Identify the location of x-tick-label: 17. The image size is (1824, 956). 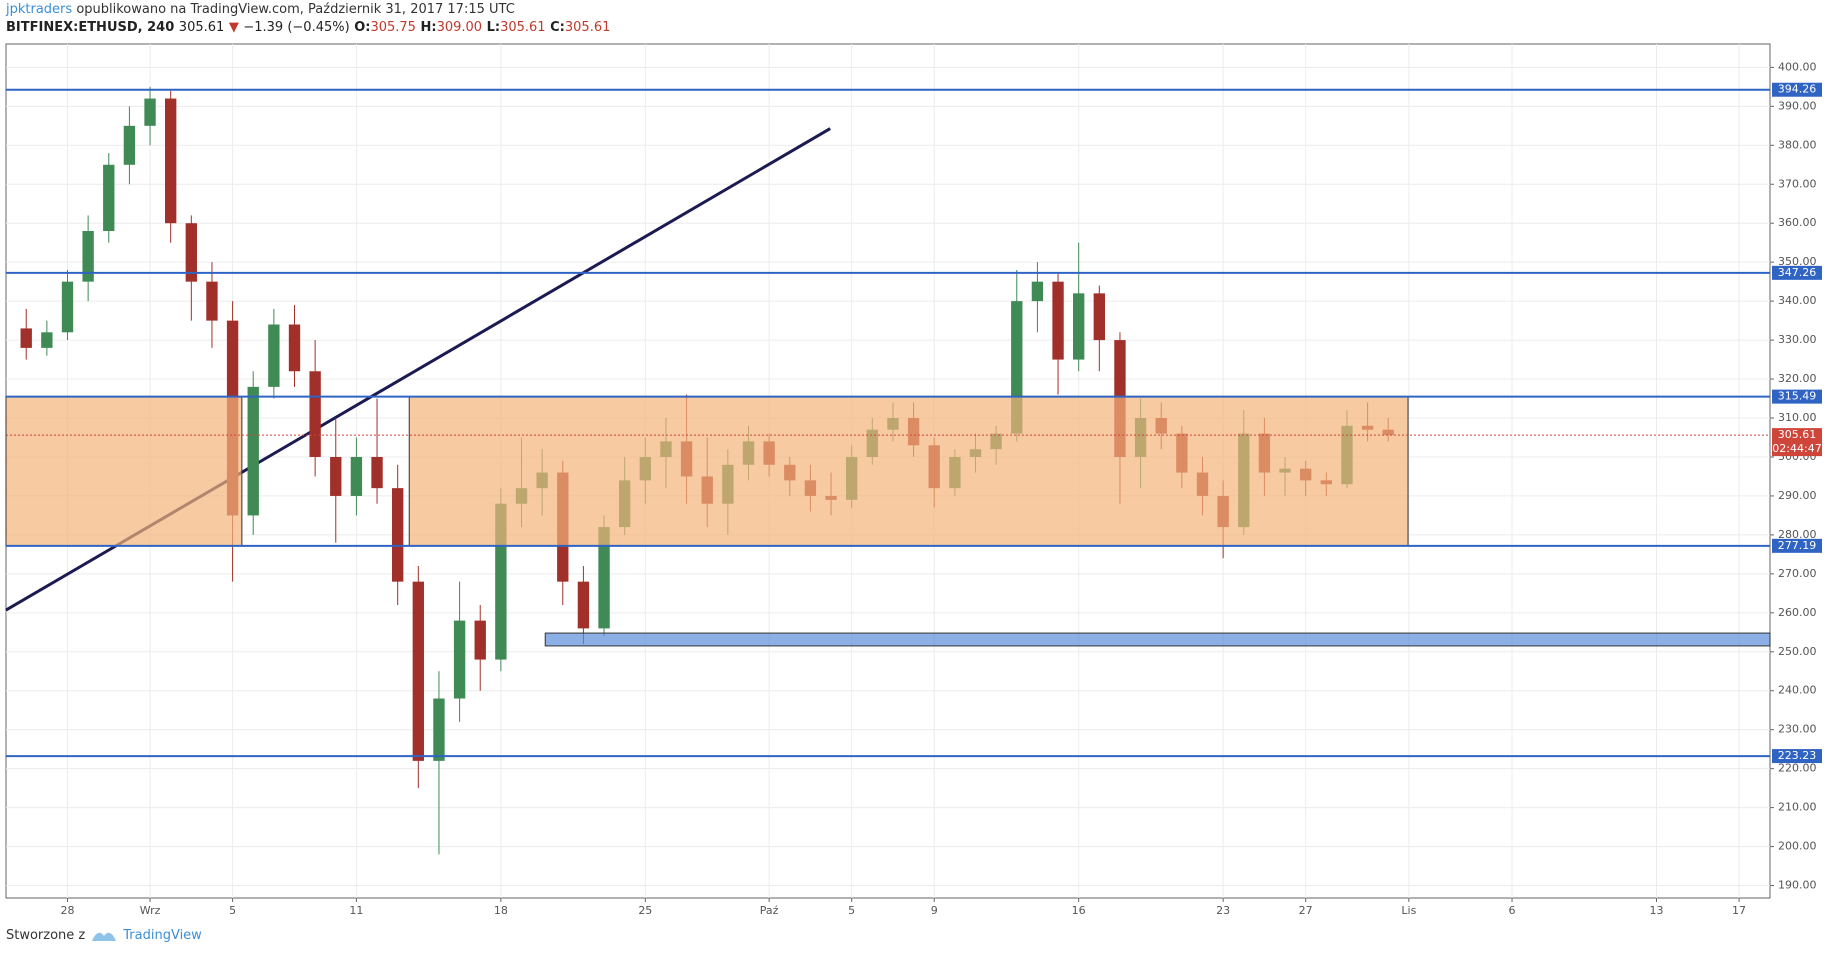
(1739, 910).